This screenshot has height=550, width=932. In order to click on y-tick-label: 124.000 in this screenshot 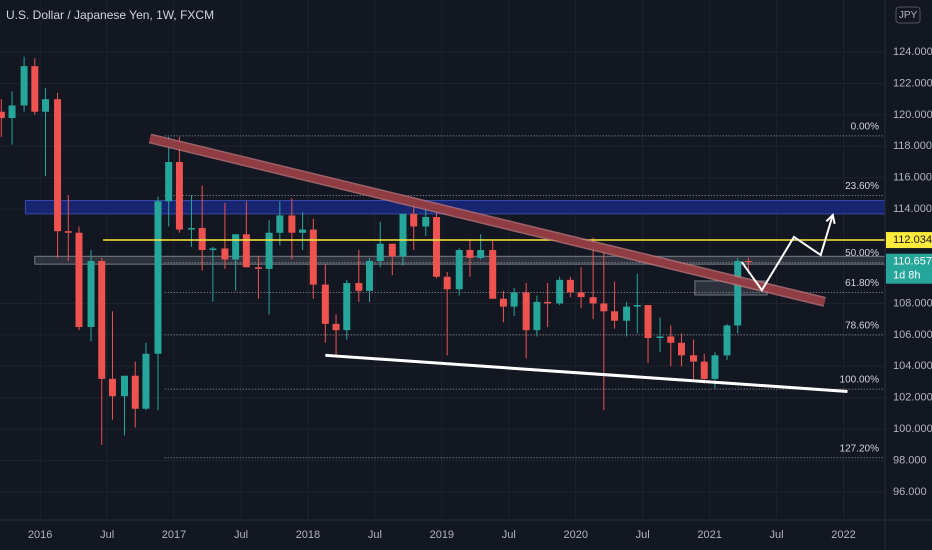, I will do `click(912, 52)`.